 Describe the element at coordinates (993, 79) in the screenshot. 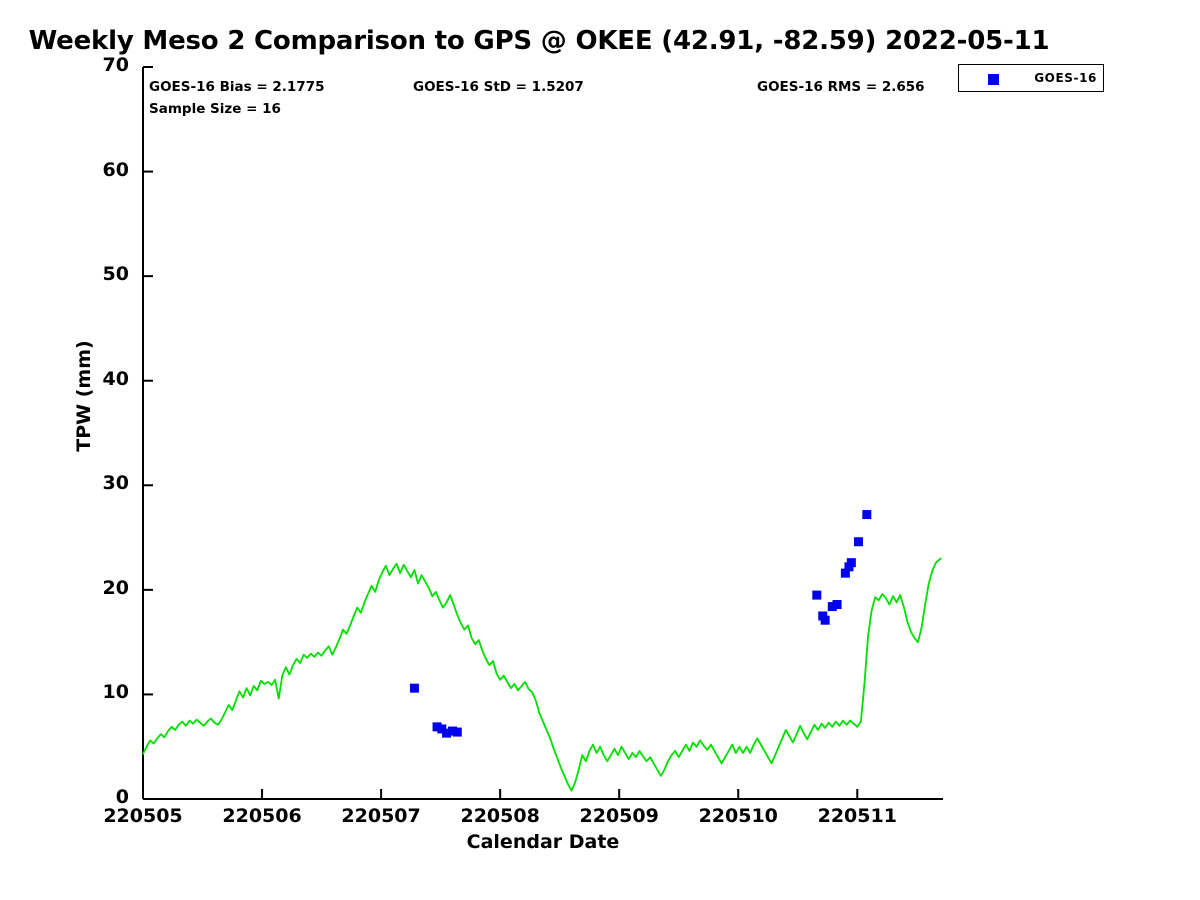

I see `legend-marker-goes16-icon` at that location.